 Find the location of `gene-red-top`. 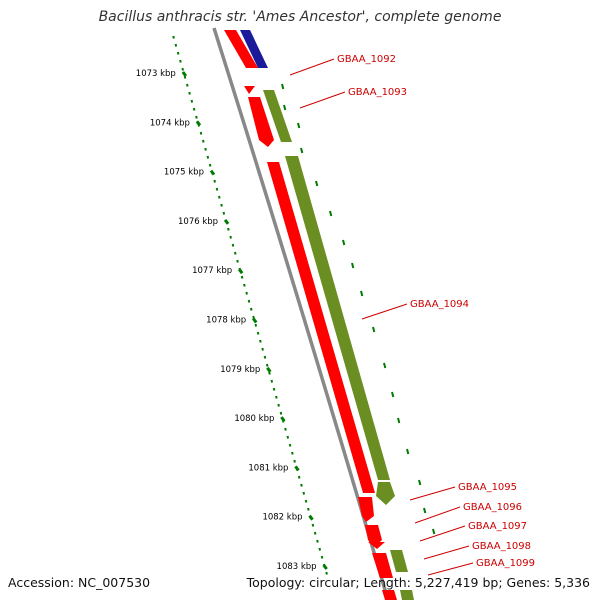

gene-red-top is located at coordinates (241, 49).